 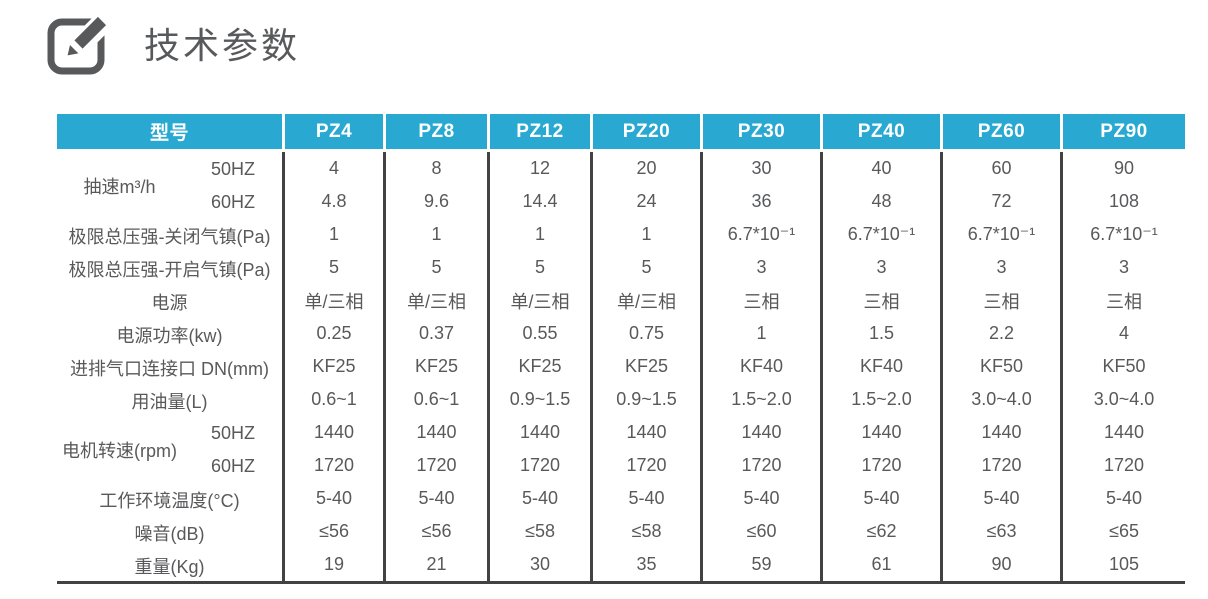 I want to click on table-row: 极限总压强-开启气镇(Pa) 5 5 5 5 3 3 3 3, so click(x=621, y=267).